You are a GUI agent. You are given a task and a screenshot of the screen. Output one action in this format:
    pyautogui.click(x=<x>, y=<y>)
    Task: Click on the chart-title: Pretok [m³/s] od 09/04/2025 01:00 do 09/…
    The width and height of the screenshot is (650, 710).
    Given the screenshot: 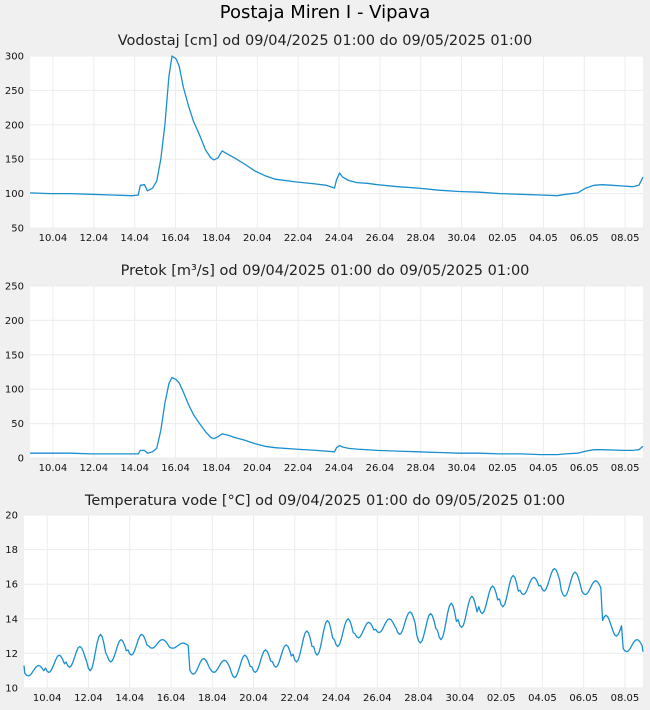 What is the action you would take?
    pyautogui.click(x=325, y=271)
    